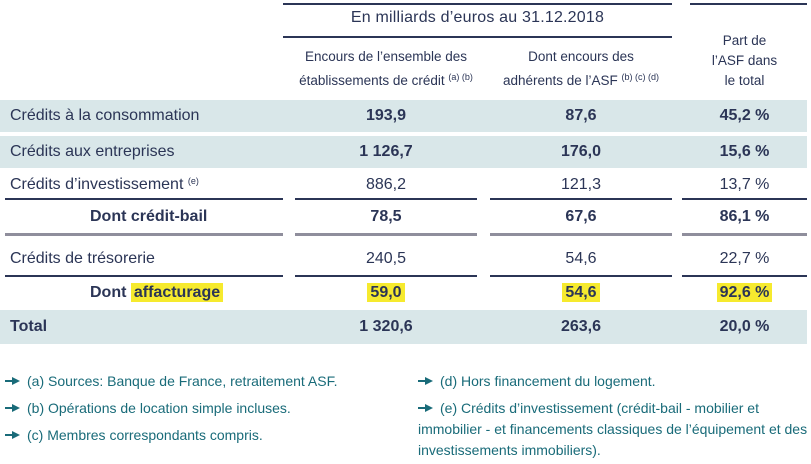 This screenshot has height=464, width=811. I want to click on value-asf: 121,3, so click(581, 184).